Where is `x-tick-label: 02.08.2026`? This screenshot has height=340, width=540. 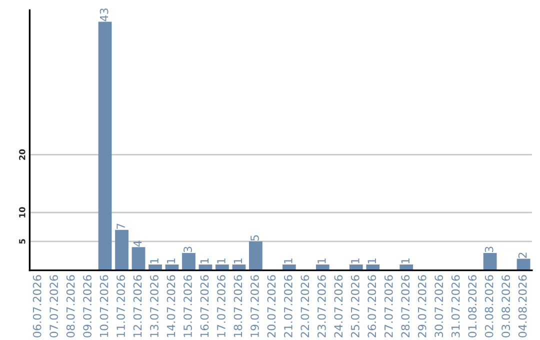
x-tick-label: 02.08.2026 is located at coordinates (489, 306).